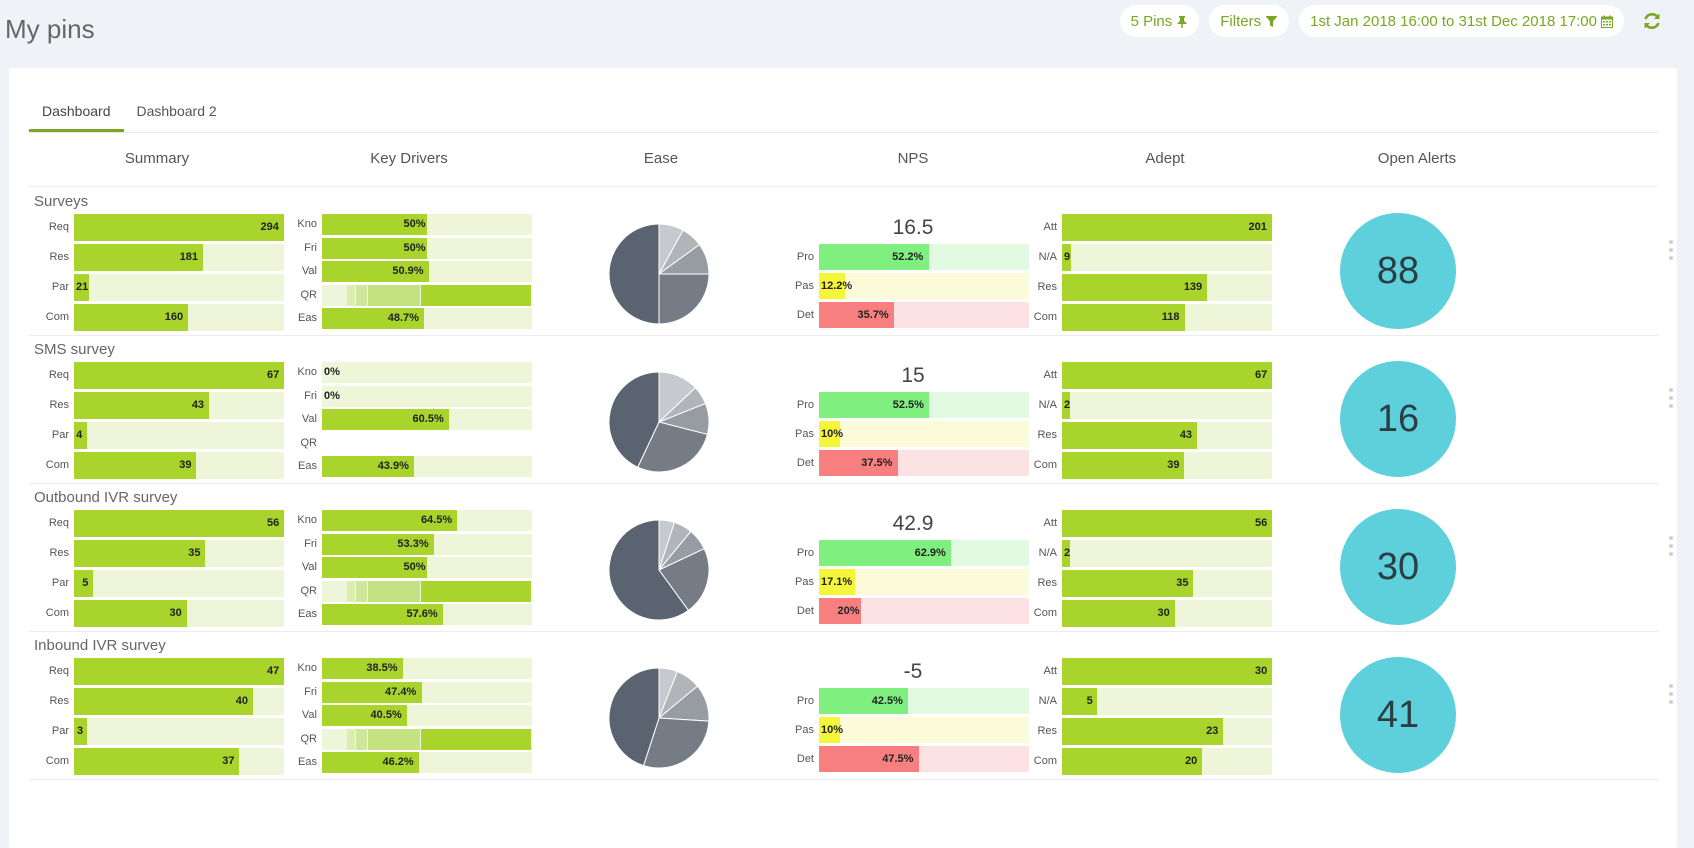  Describe the element at coordinates (869, 759) in the screenshot. I see `nps-bar-fill` at that location.